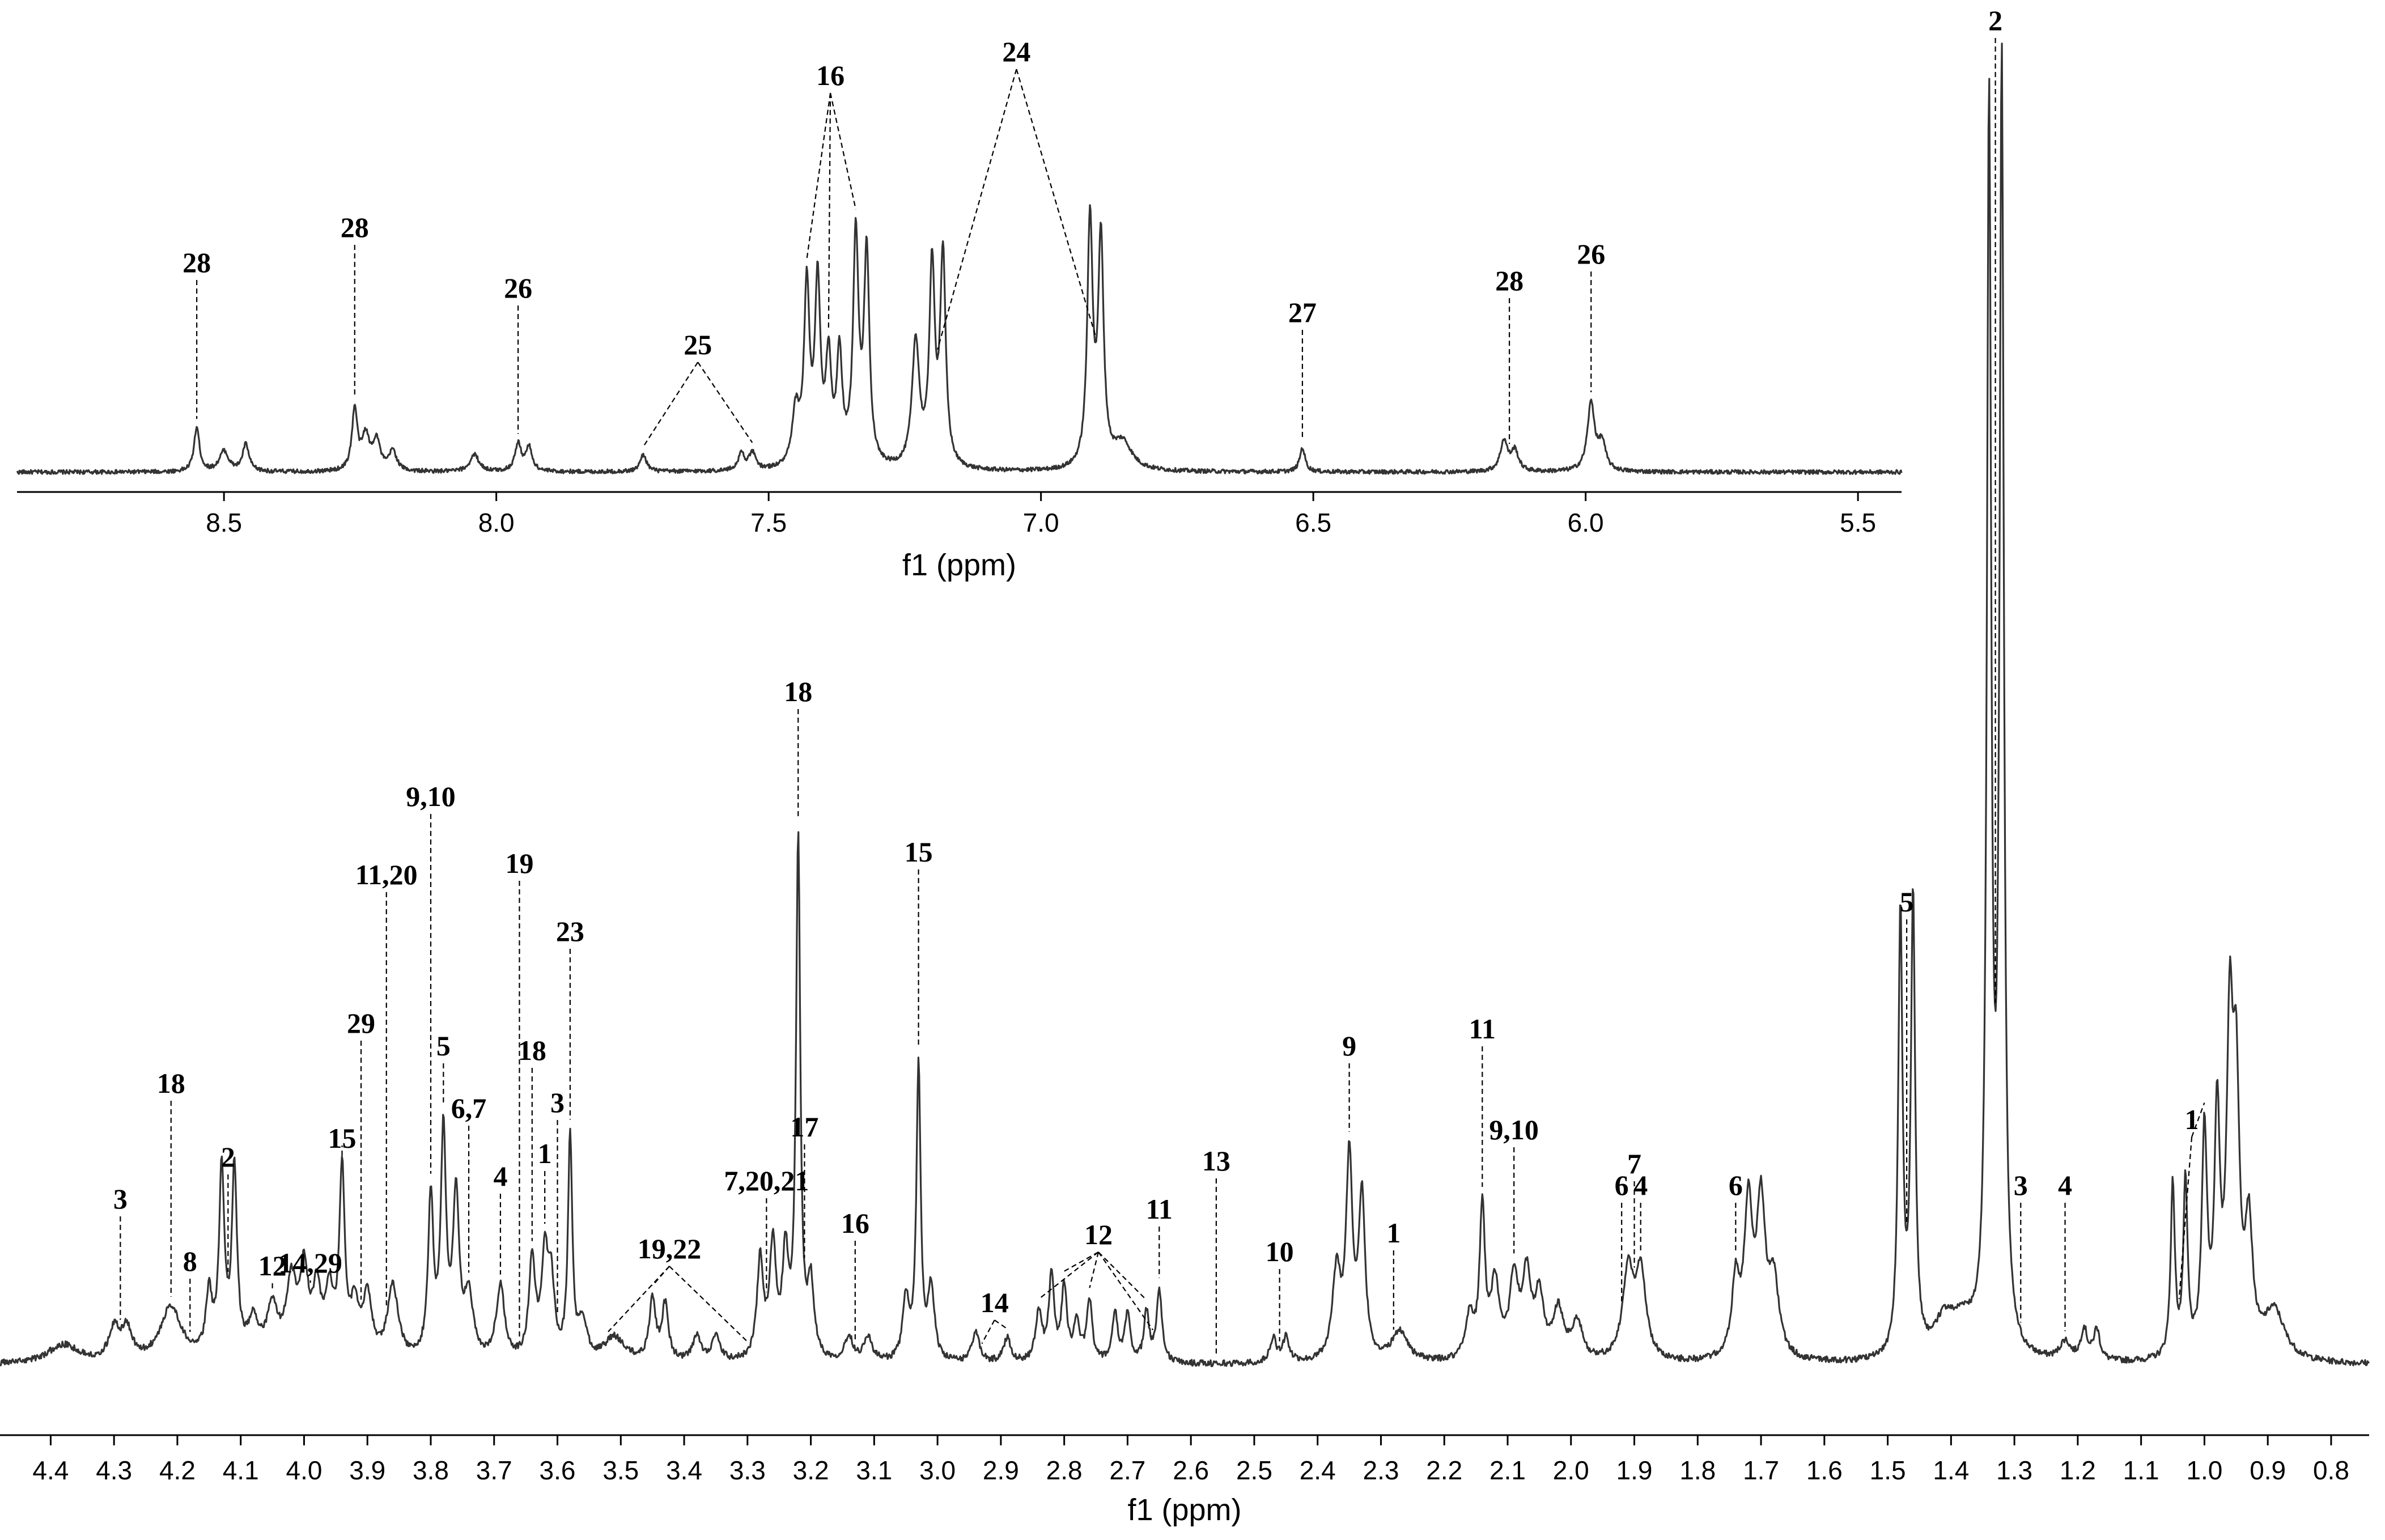 Image resolution: width=2385 pixels, height=1540 pixels. What do you see at coordinates (1216, 1161) in the screenshot?
I see `peak-label: 13` at bounding box center [1216, 1161].